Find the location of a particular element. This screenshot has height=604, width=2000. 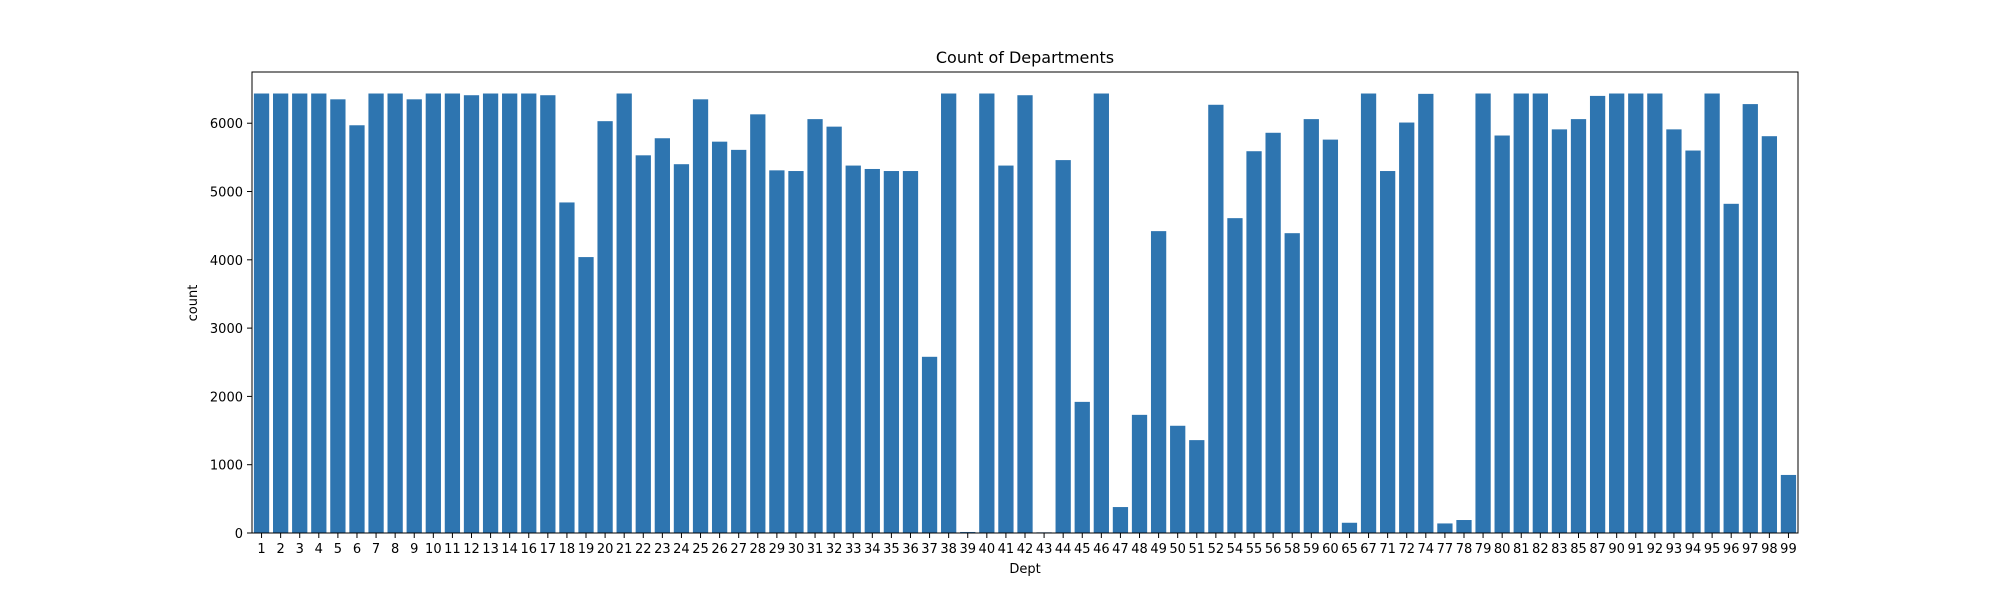

x-tick-label: 59 is located at coordinates (1311, 549).